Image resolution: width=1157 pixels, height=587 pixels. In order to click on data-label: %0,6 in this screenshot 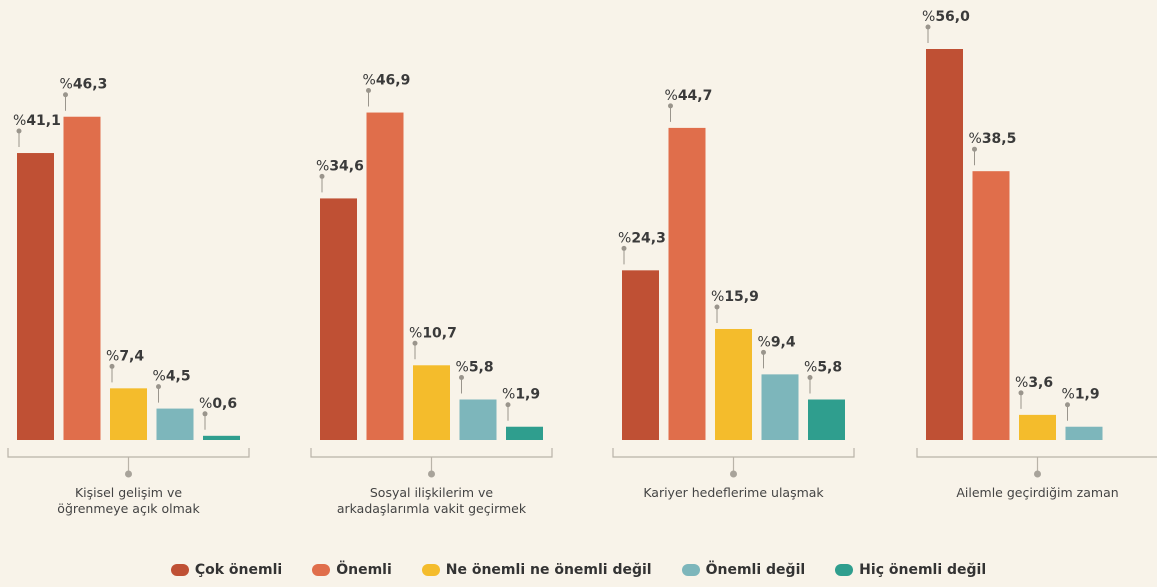, I will do `click(218, 404)`.